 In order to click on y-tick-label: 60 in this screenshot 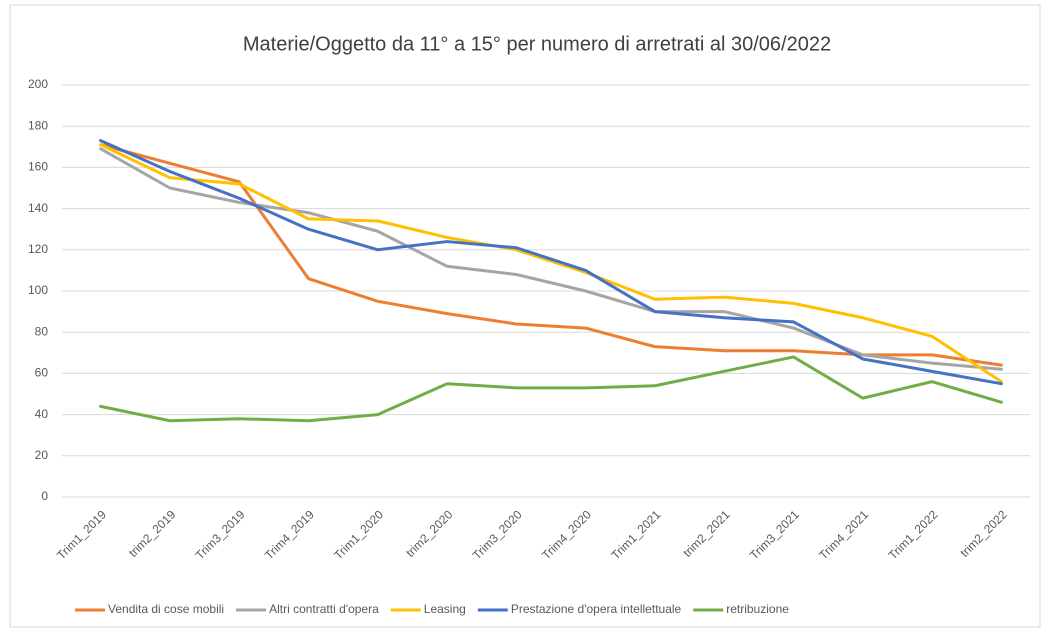, I will do `click(42, 373)`.